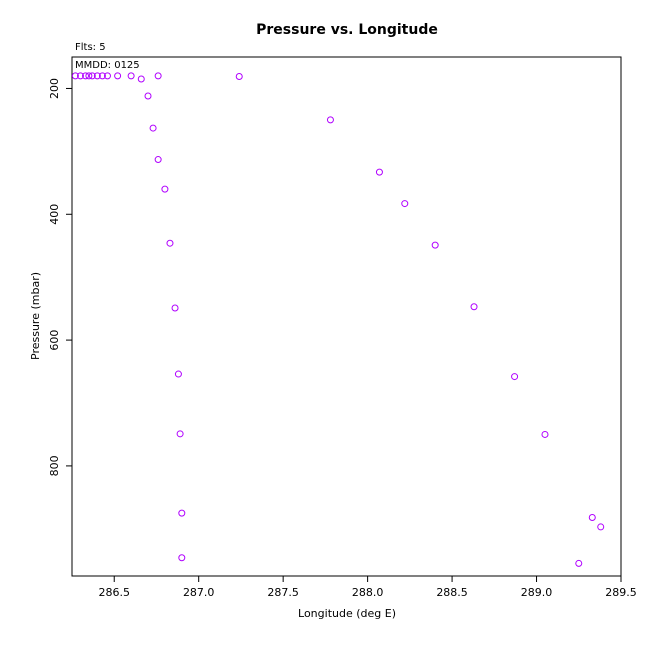 The height and width of the screenshot is (650, 650). Describe the element at coordinates (107, 65) in the screenshot. I see `date-annotation: MMDD: 0125` at that location.